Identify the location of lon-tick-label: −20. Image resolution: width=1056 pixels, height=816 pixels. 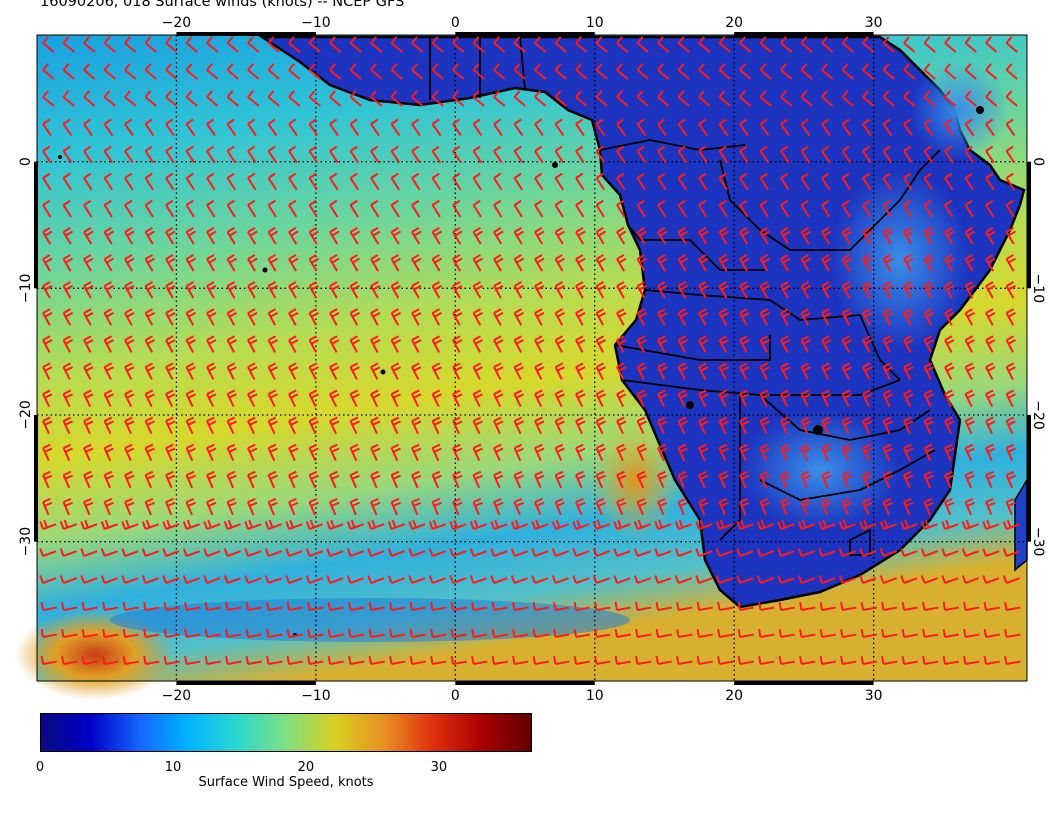
(177, 23).